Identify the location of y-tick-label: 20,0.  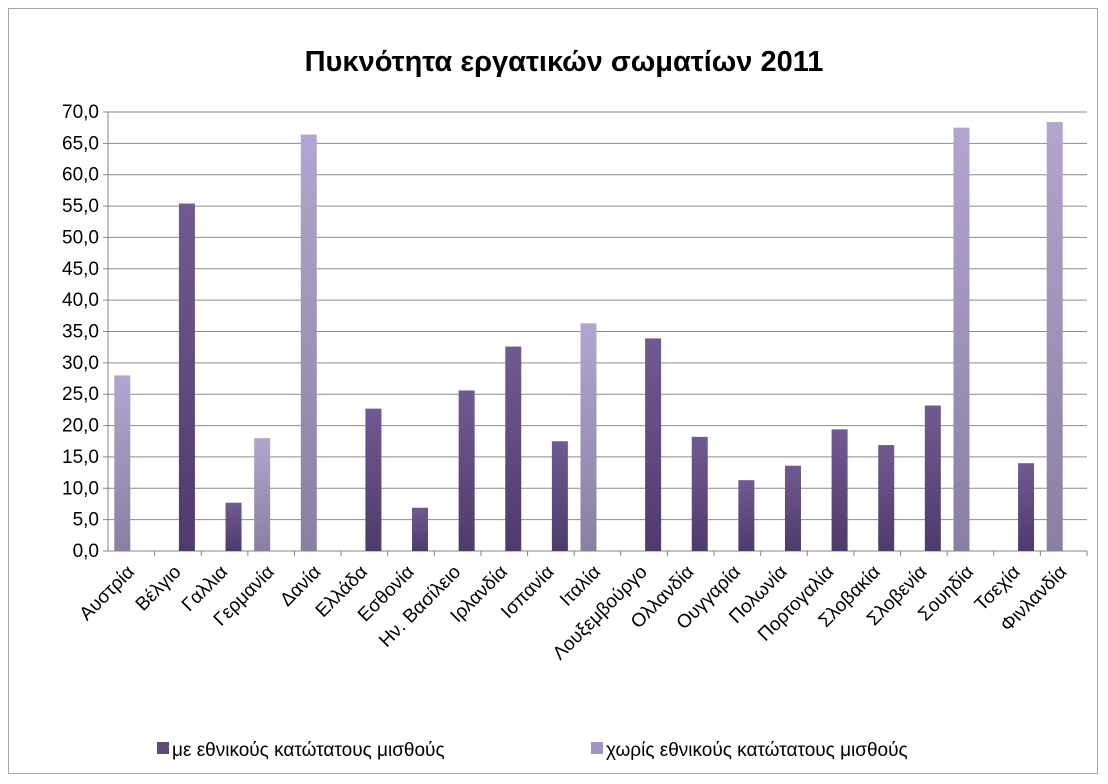
(80, 426).